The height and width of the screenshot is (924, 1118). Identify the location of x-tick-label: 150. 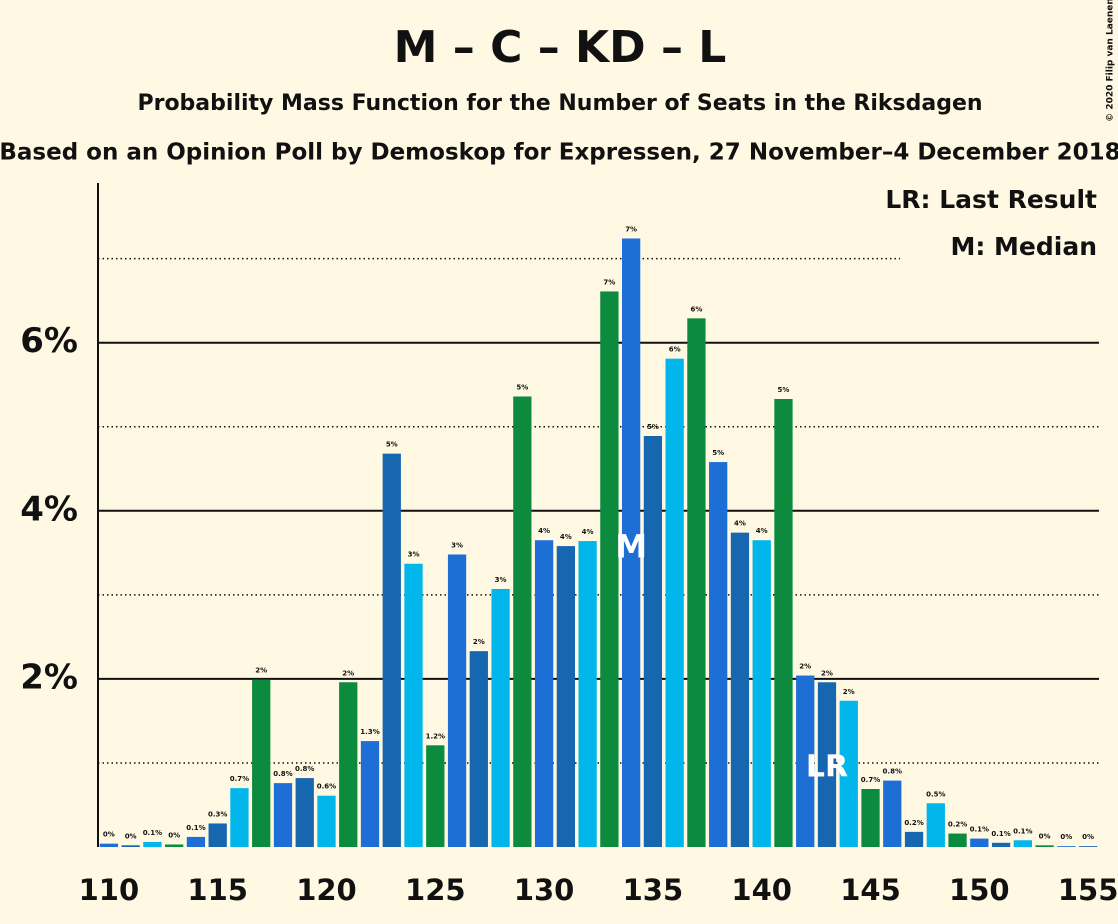
(979, 890).